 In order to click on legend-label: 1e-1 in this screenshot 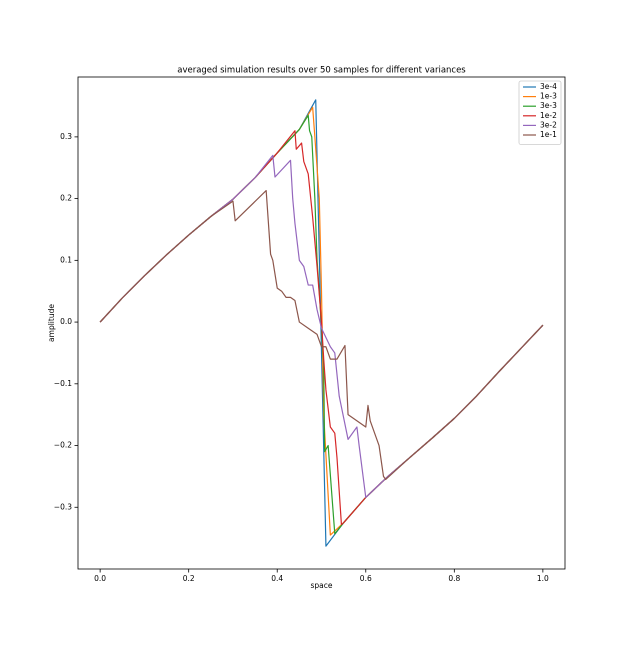, I will do `click(548, 134)`.